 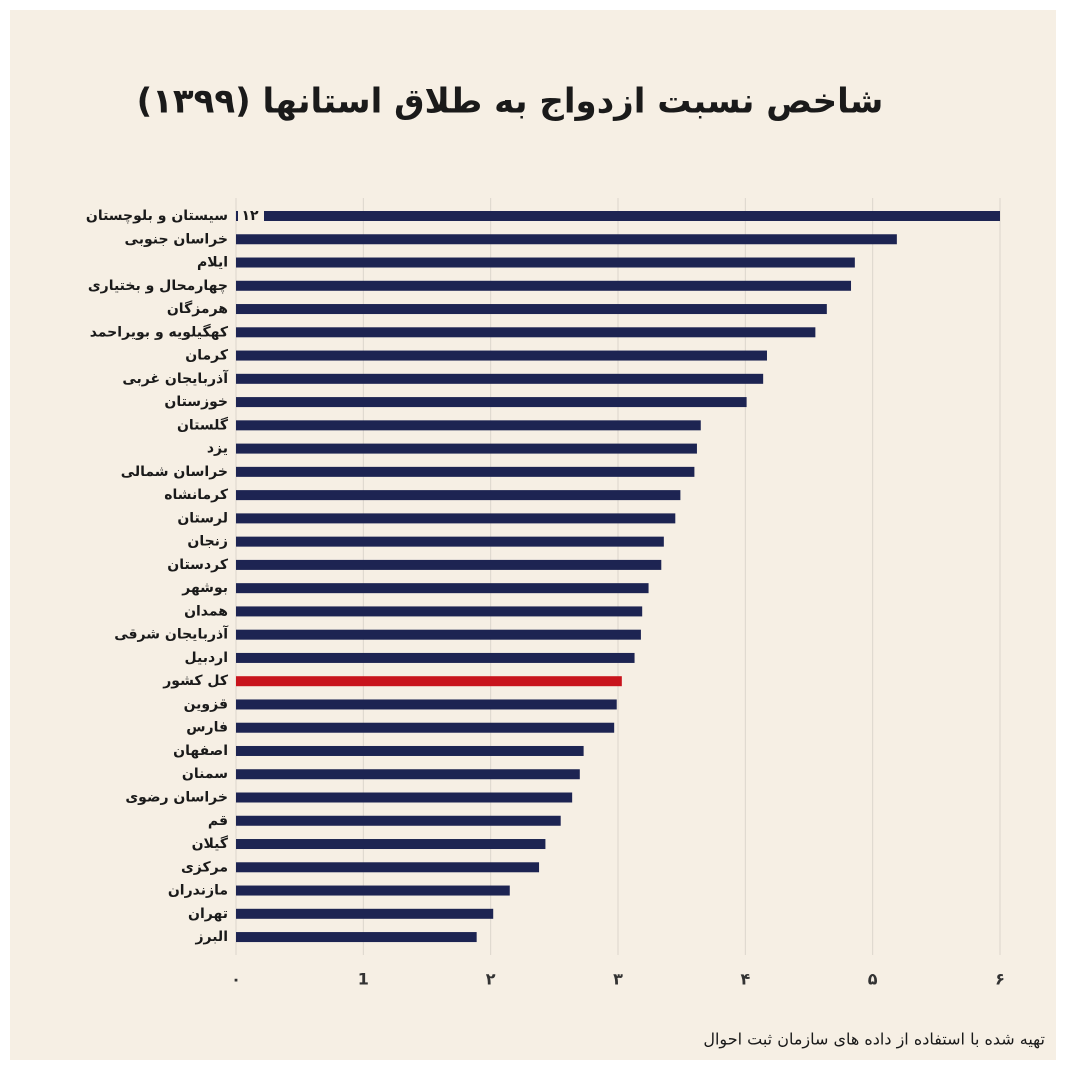 I want to click on category-label: چهارمحال و بختیاری, so click(x=158, y=286).